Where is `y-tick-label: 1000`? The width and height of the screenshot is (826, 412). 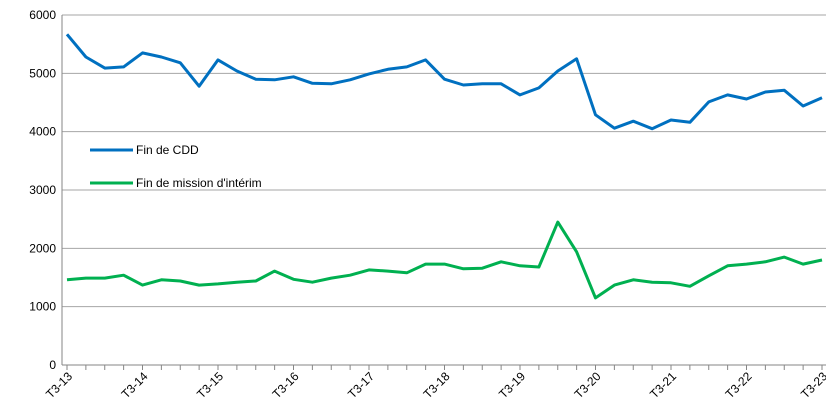
y-tick-label: 1000 is located at coordinates (42, 307).